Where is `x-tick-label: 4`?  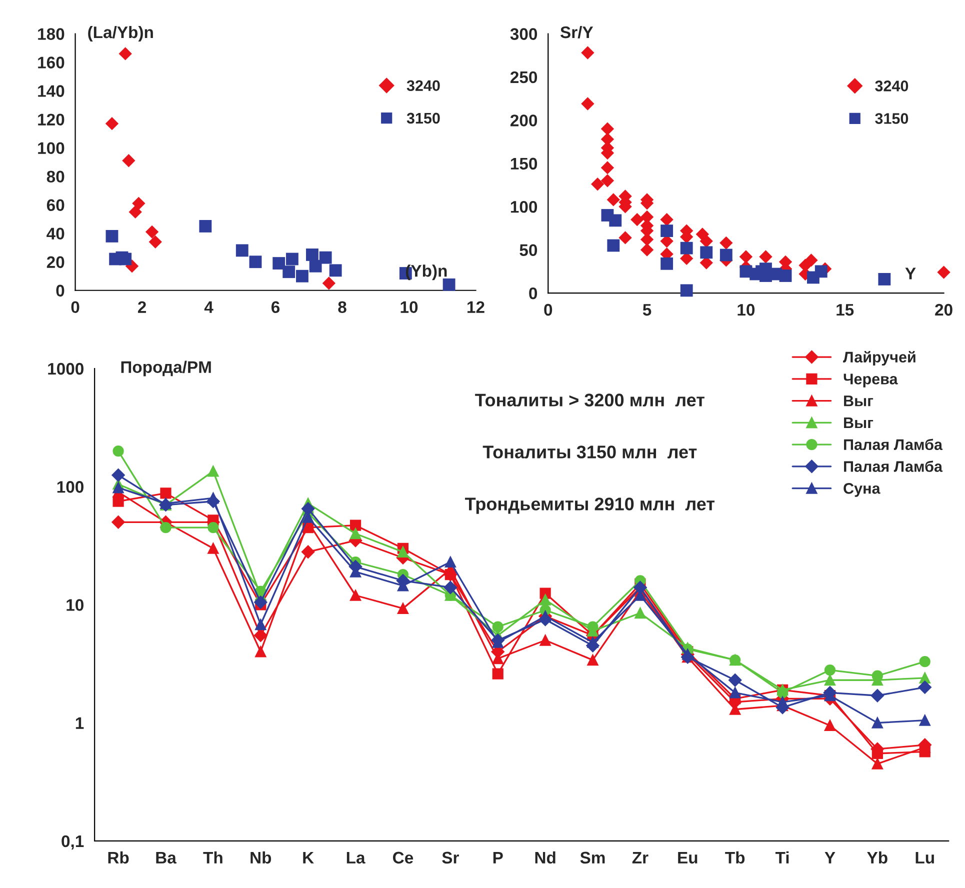 x-tick-label: 4 is located at coordinates (209, 307).